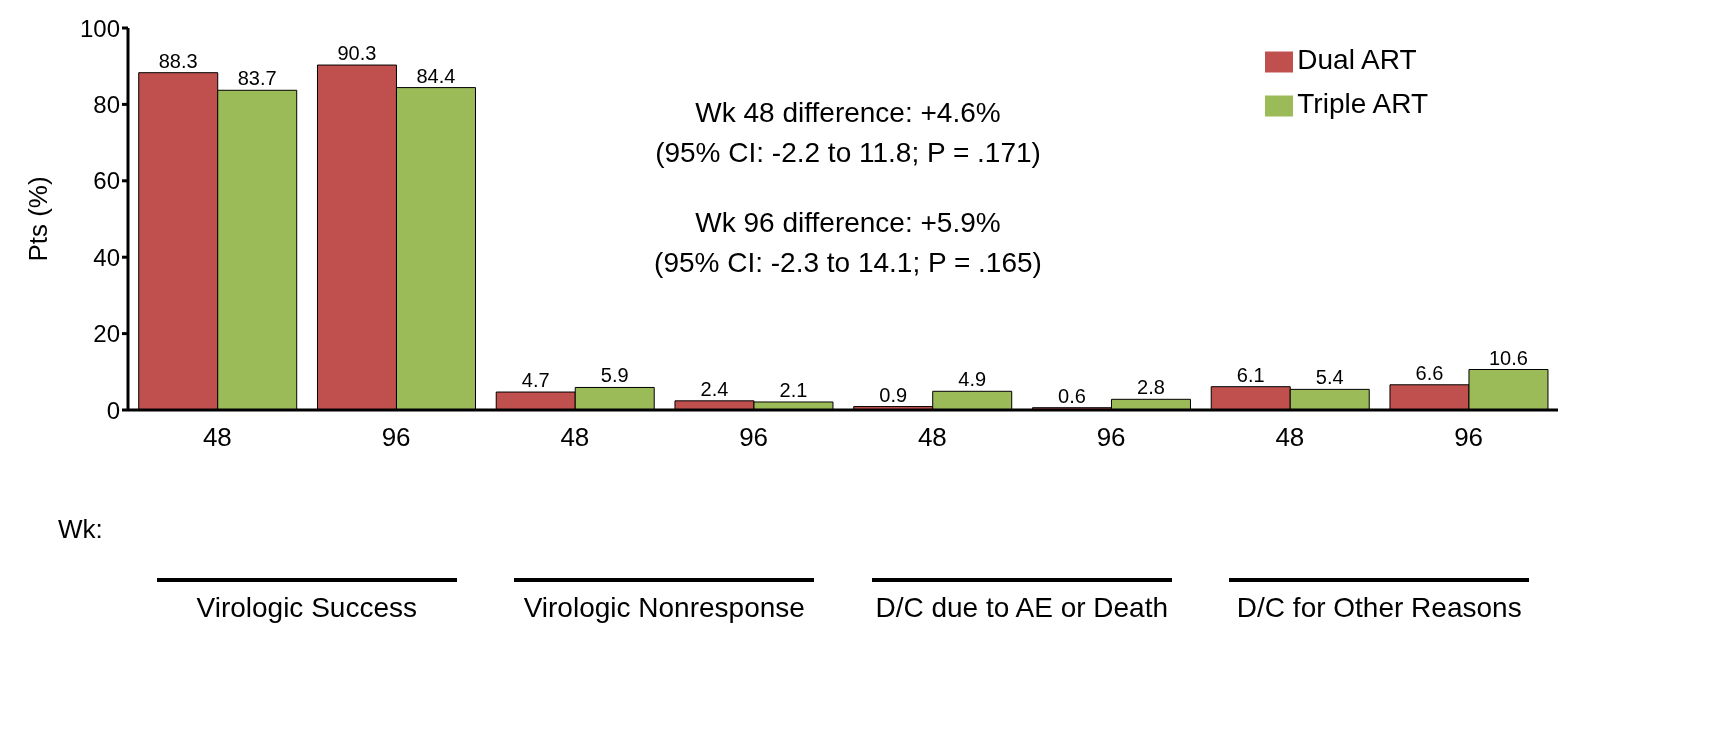 The height and width of the screenshot is (734, 1727). Describe the element at coordinates (1072, 395) in the screenshot. I see `data-label: 0.6` at that location.